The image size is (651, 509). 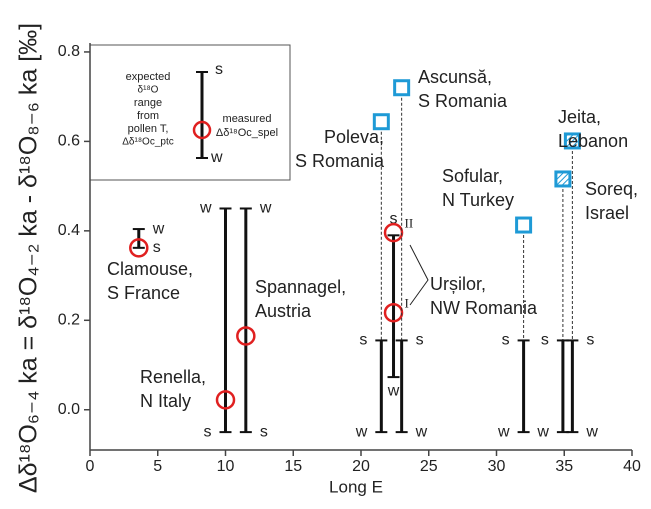 What do you see at coordinates (69, 409) in the screenshot?
I see `y-tick-label: 0.0` at bounding box center [69, 409].